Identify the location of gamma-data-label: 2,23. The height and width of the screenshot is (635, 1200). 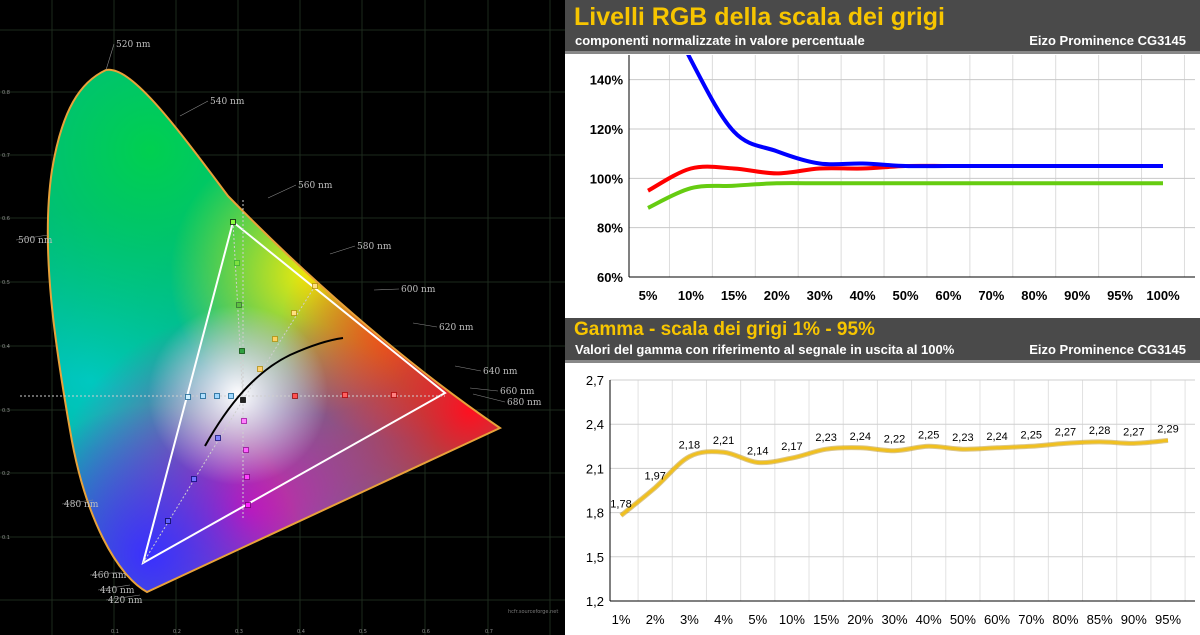
(962, 438).